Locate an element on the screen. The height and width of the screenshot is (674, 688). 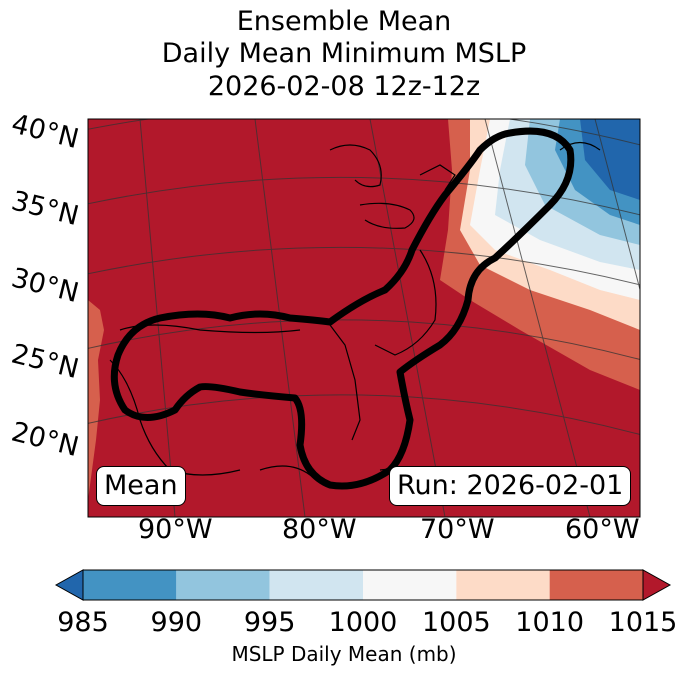
lon-label-80w: 80°W is located at coordinates (319, 529).